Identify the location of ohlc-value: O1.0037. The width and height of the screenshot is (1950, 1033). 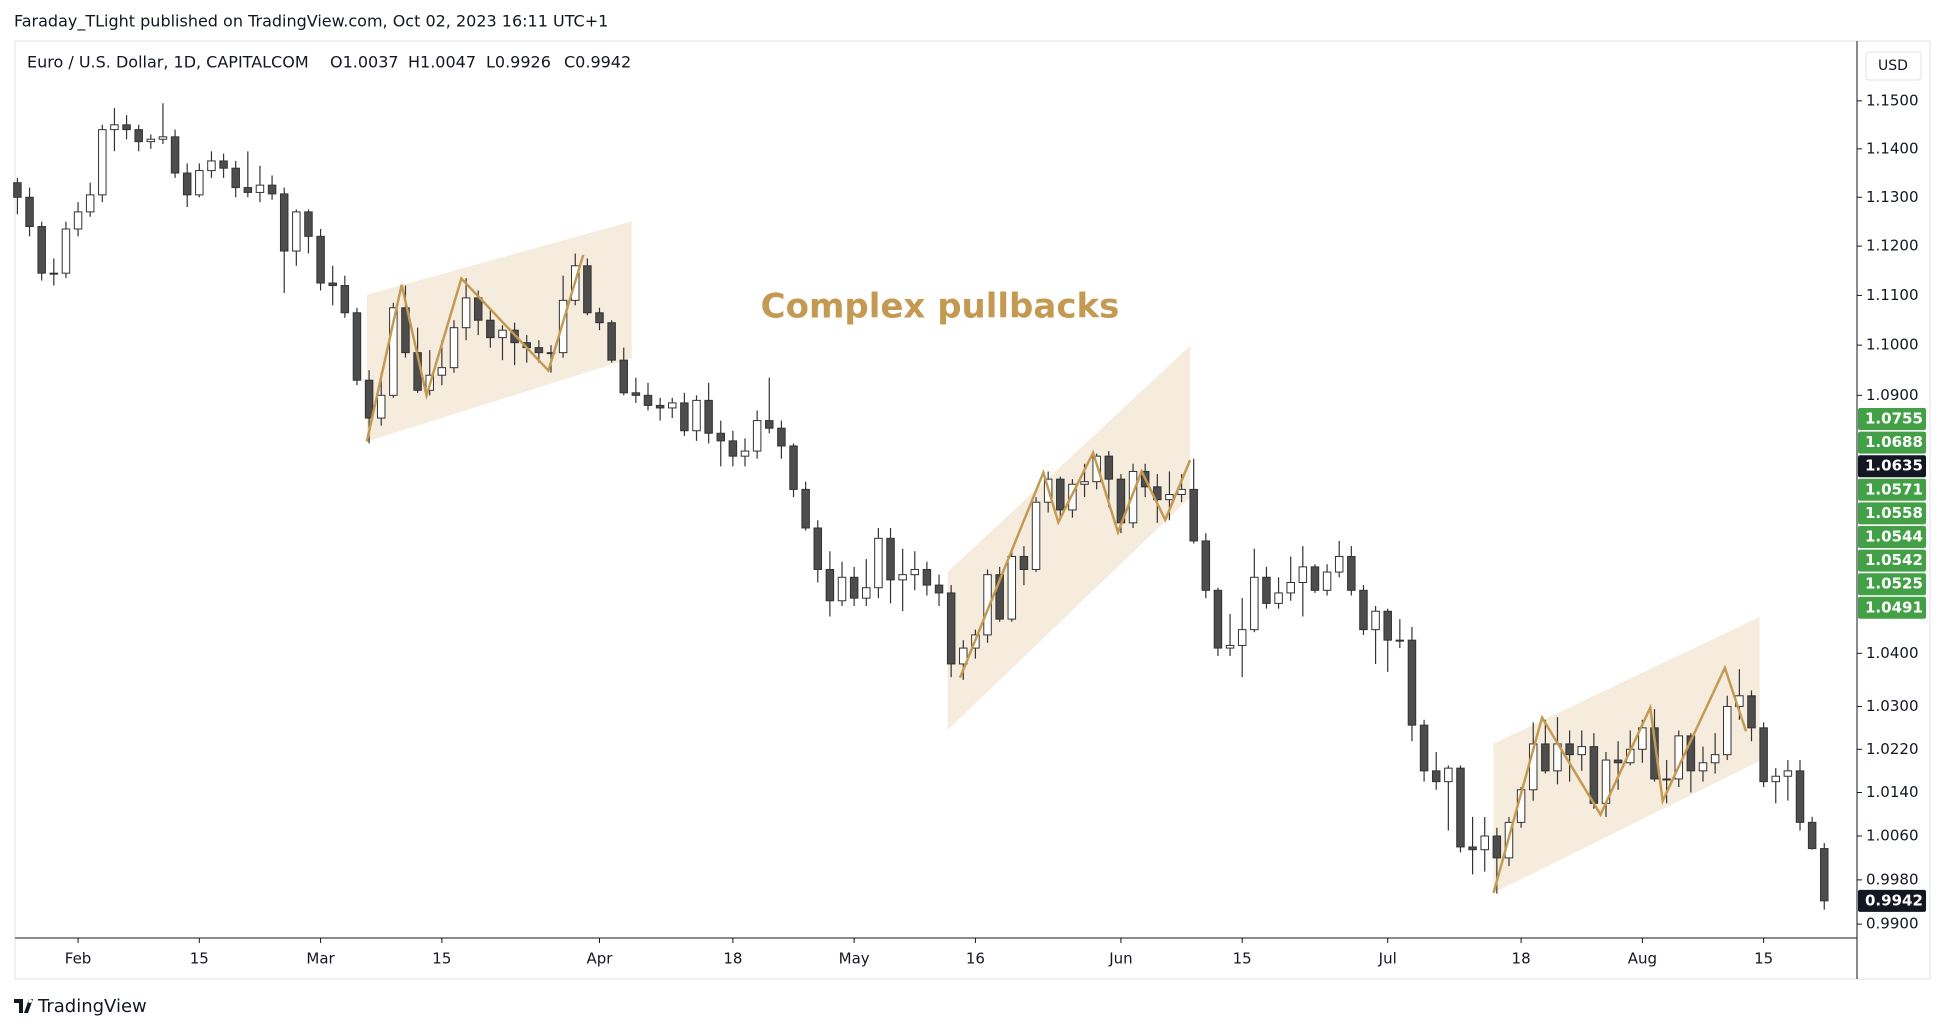
(364, 62).